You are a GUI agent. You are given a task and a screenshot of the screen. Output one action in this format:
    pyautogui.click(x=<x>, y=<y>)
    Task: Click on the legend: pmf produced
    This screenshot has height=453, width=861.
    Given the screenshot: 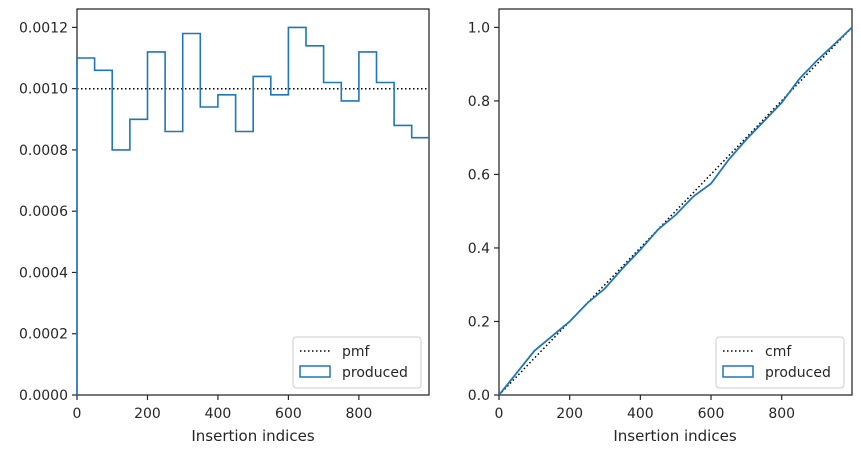 What is the action you would take?
    pyautogui.click(x=357, y=362)
    